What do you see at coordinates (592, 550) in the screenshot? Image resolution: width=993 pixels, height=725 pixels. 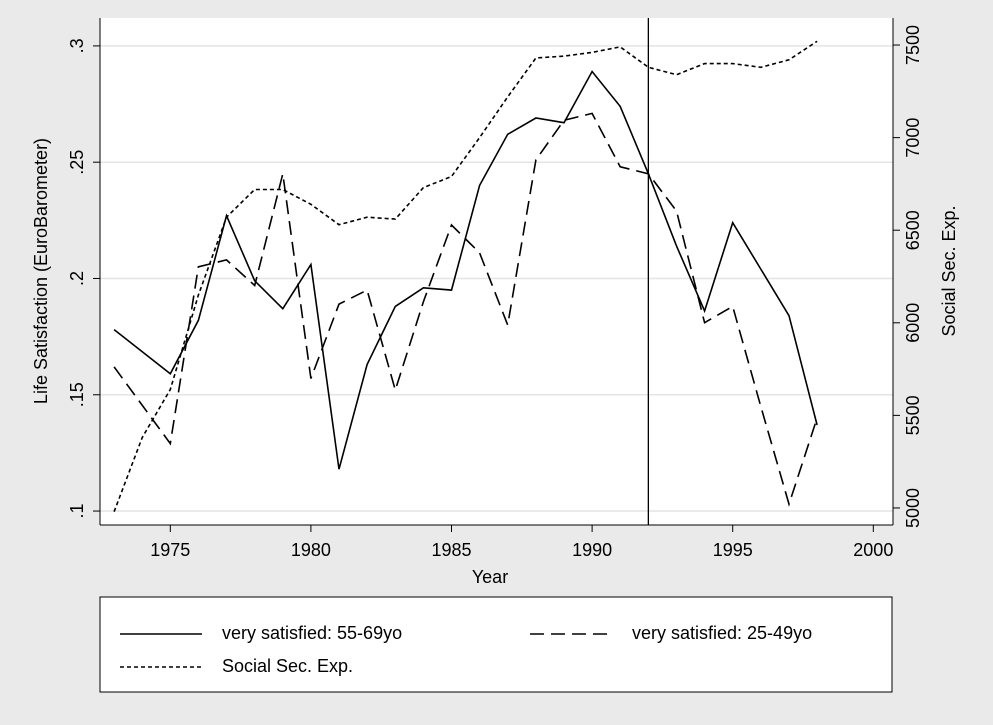 I see `x-tick-label: 1990` at bounding box center [592, 550].